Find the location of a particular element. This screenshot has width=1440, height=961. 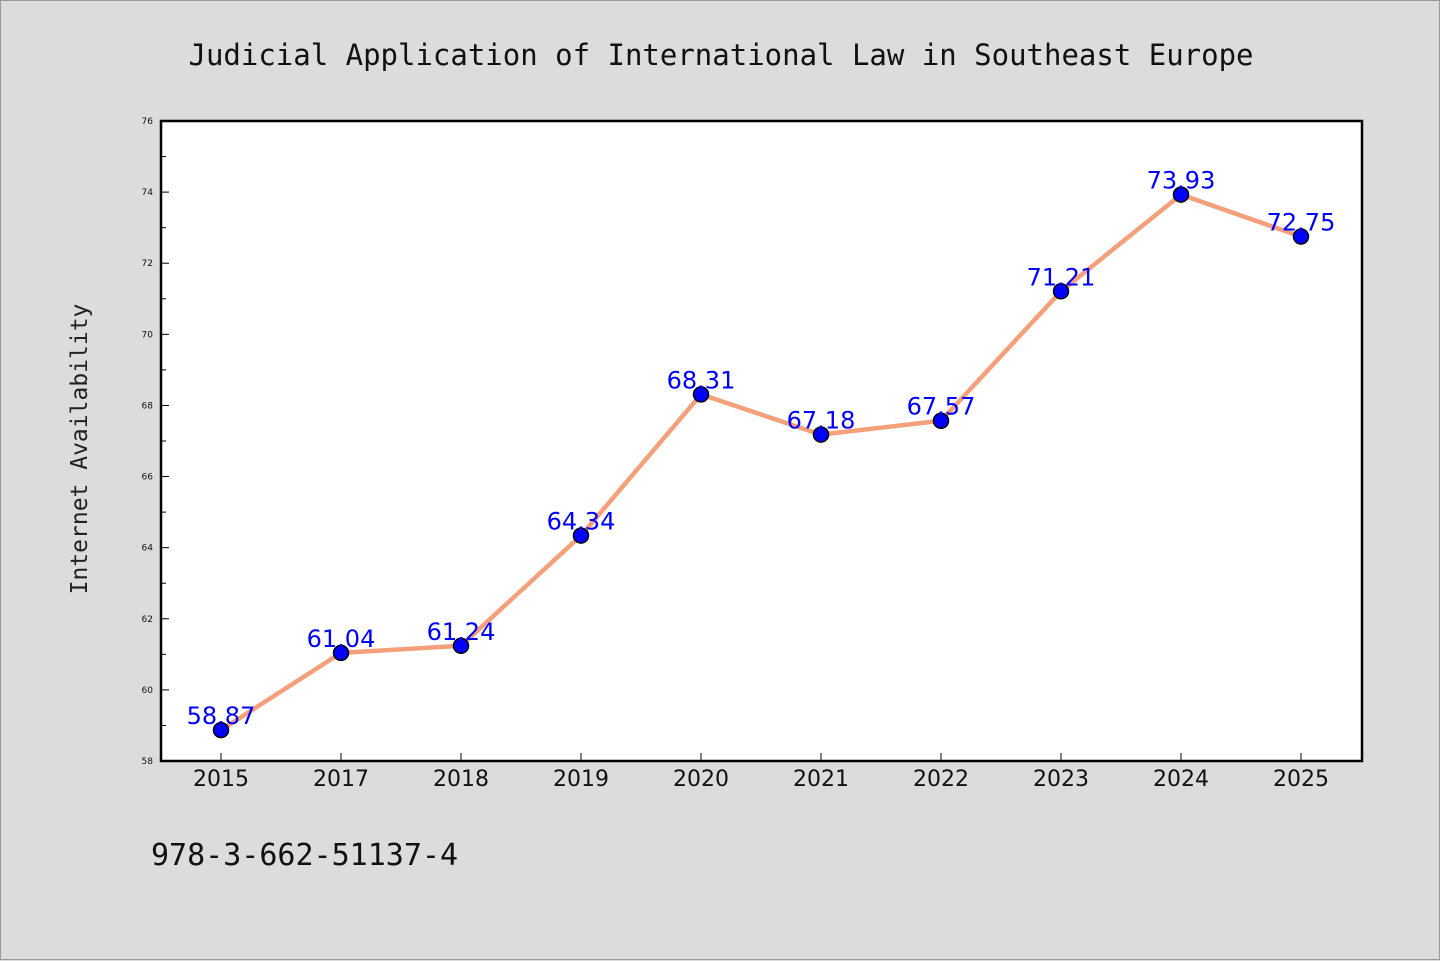

y-tick-label: 68 is located at coordinates (148, 406).